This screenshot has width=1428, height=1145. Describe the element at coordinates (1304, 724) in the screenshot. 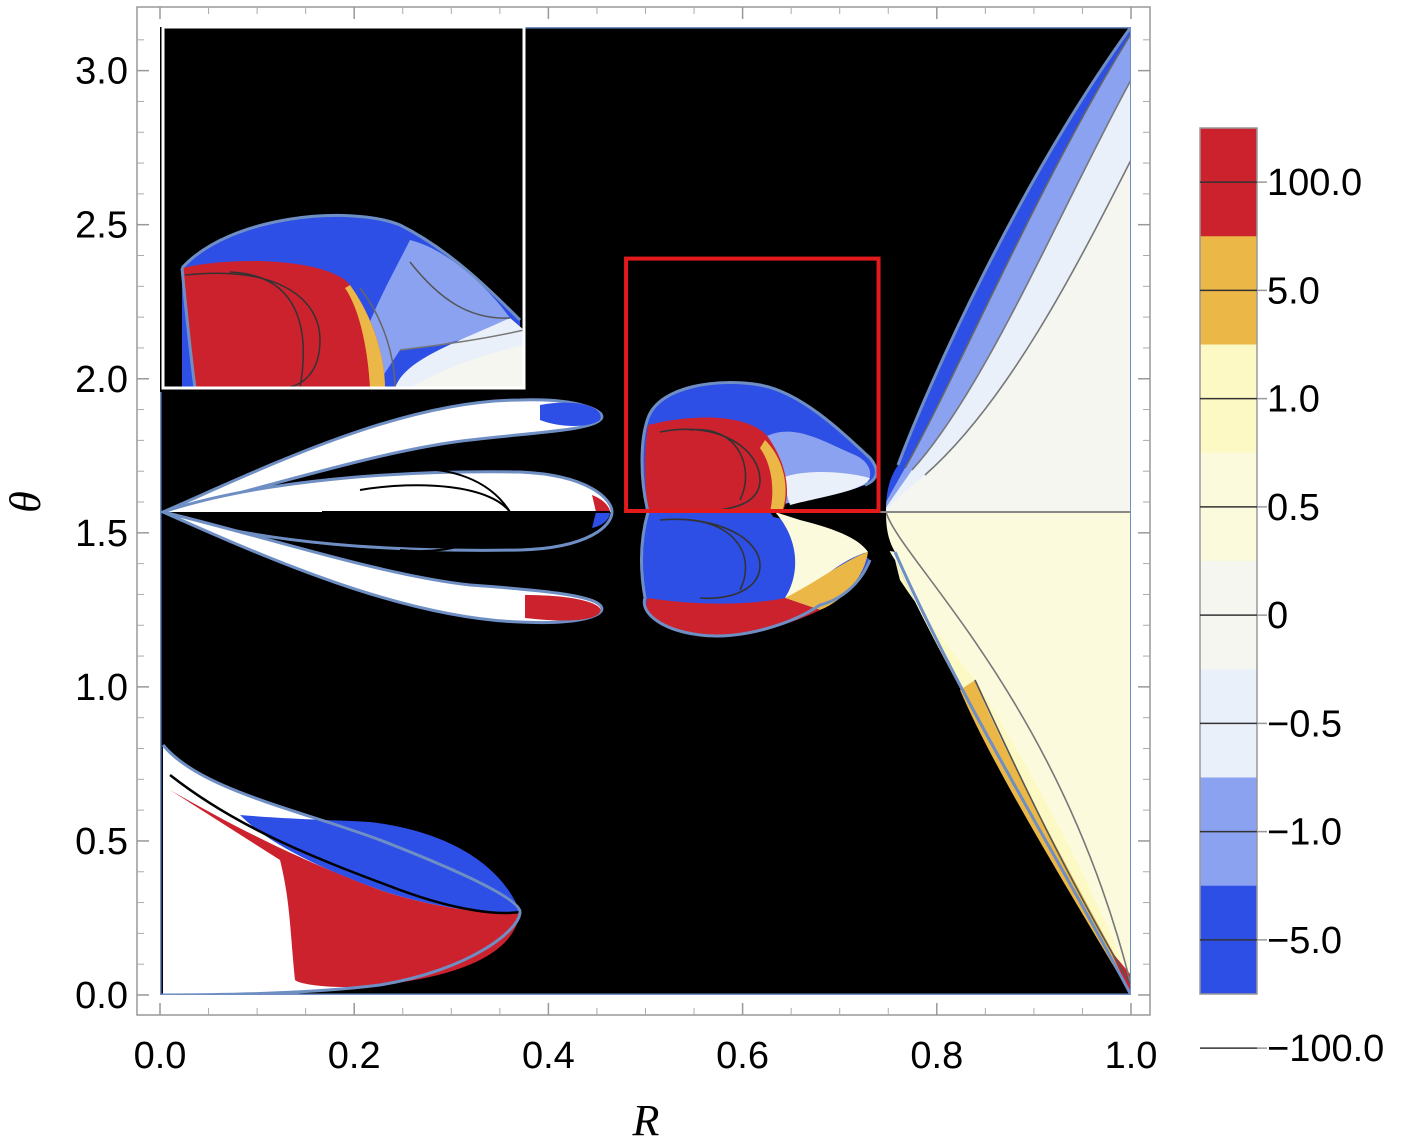

I see `legend-label: −0.5` at that location.